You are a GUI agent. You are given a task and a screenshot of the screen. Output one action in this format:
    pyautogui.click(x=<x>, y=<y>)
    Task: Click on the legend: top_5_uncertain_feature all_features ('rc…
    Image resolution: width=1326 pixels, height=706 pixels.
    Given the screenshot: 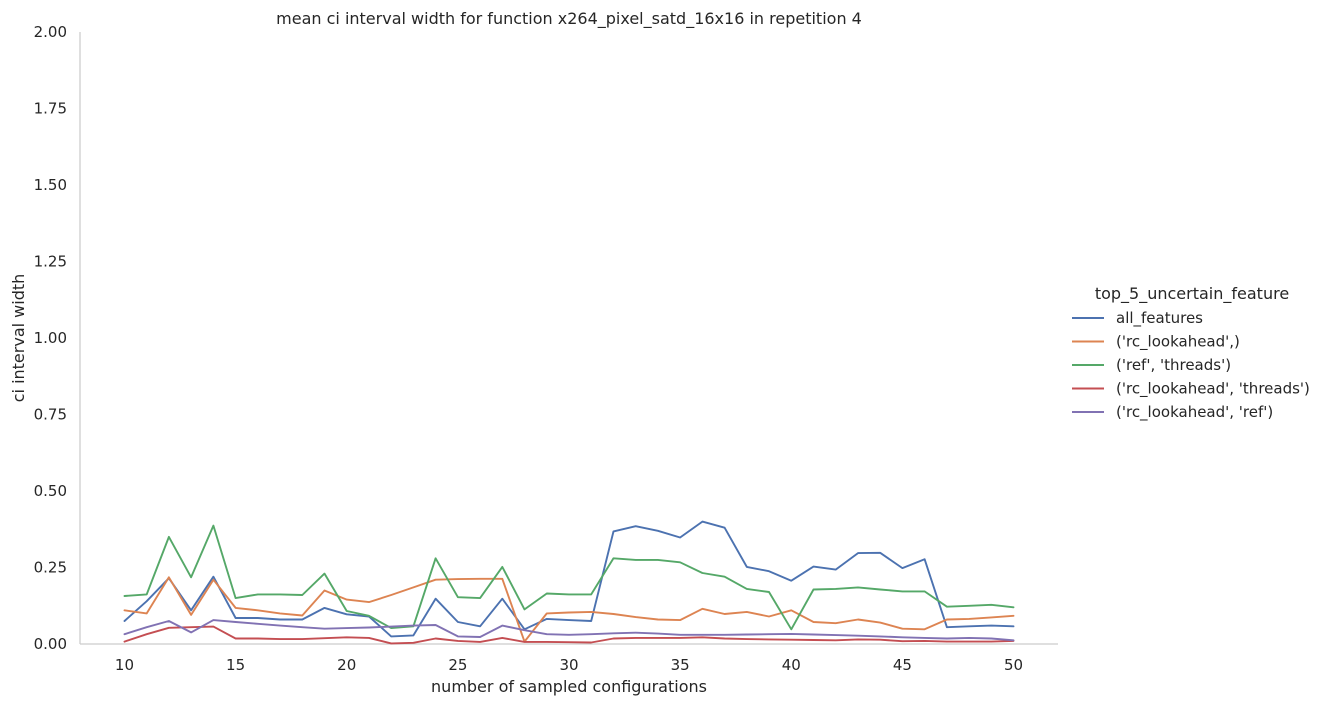 What is the action you would take?
    pyautogui.click(x=1191, y=353)
    